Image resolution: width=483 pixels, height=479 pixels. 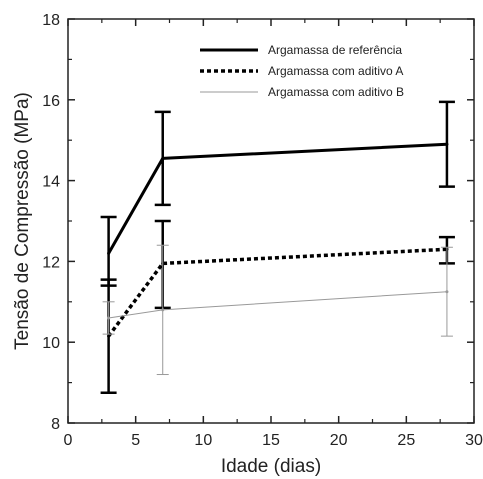 I want to click on x-tick-label: 25, so click(x=406, y=440).